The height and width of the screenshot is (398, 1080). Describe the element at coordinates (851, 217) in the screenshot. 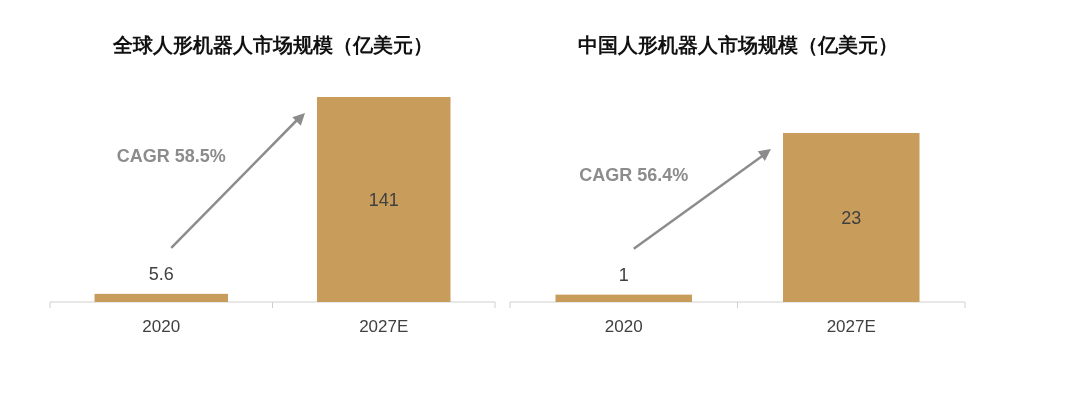

I see `data-label: 23` at that location.